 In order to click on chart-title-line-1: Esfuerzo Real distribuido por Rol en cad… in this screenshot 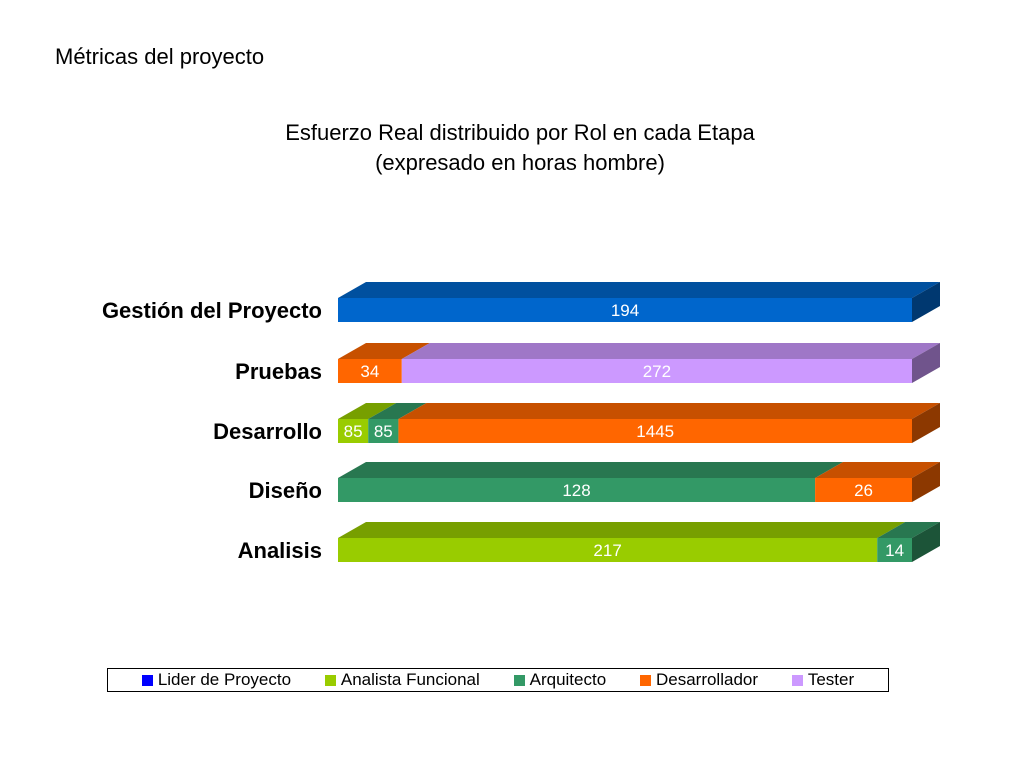, I will do `click(520, 132)`.